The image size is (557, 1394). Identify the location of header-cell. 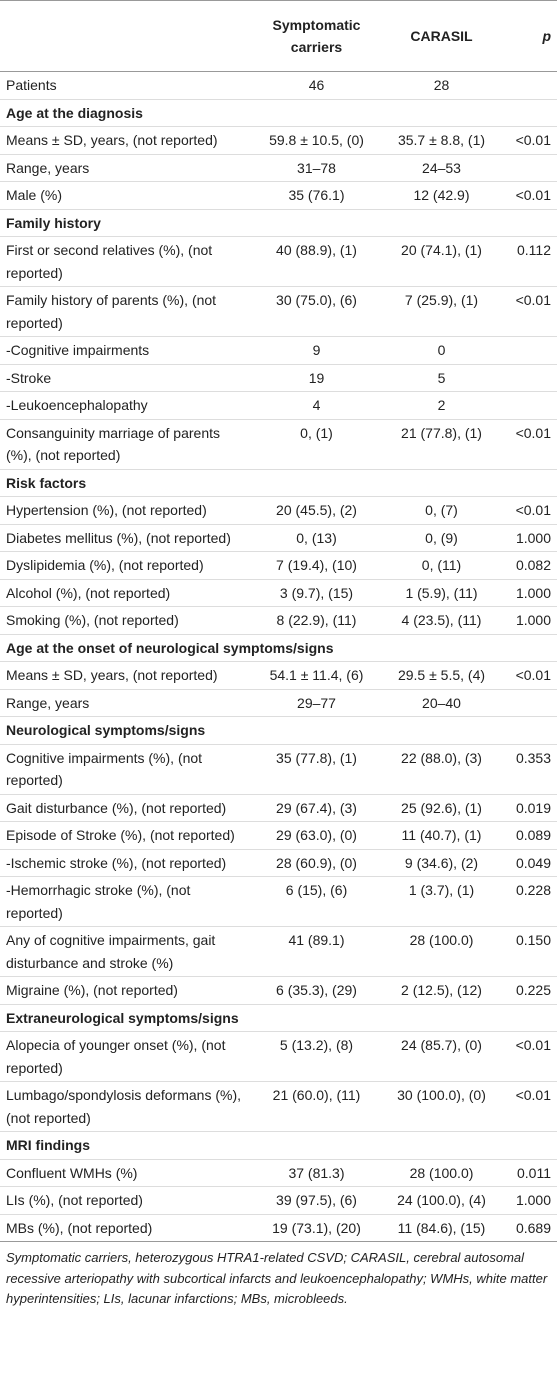
(122, 36).